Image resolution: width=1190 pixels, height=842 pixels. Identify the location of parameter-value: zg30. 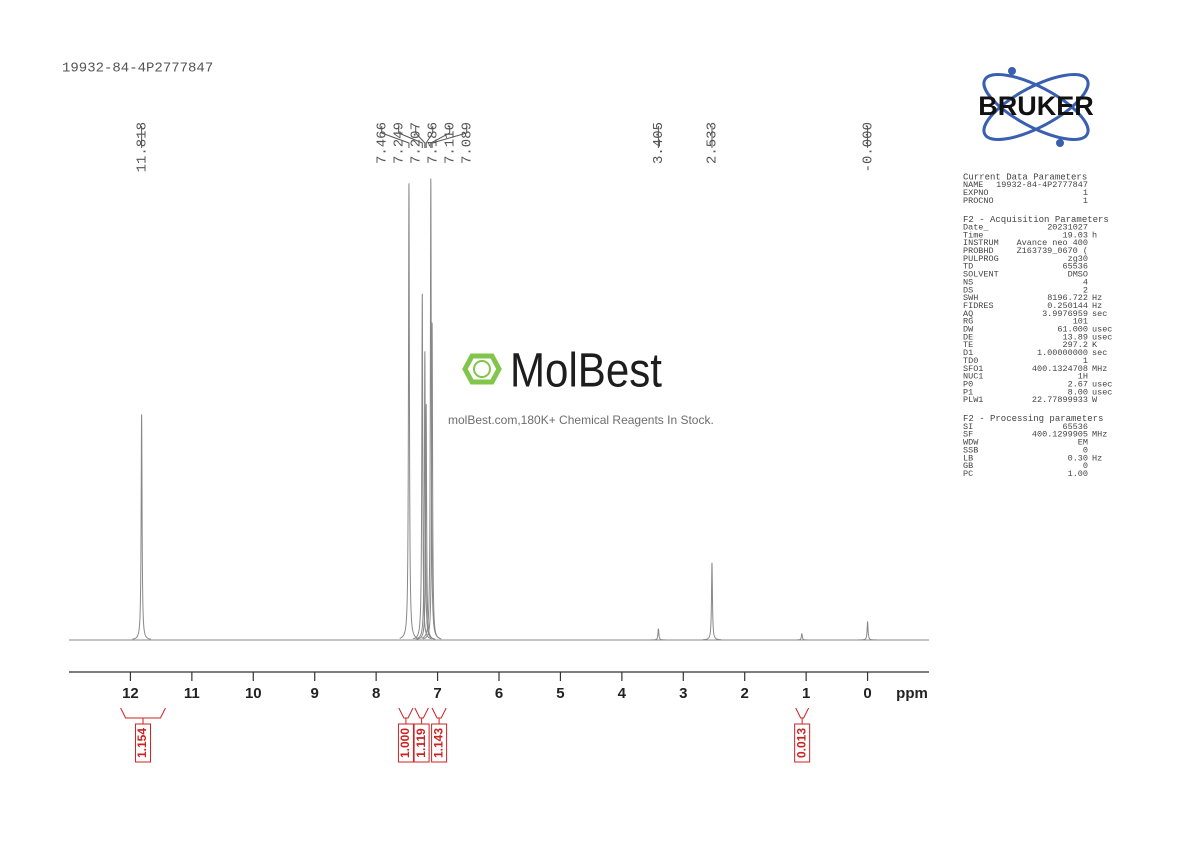
(1078, 259).